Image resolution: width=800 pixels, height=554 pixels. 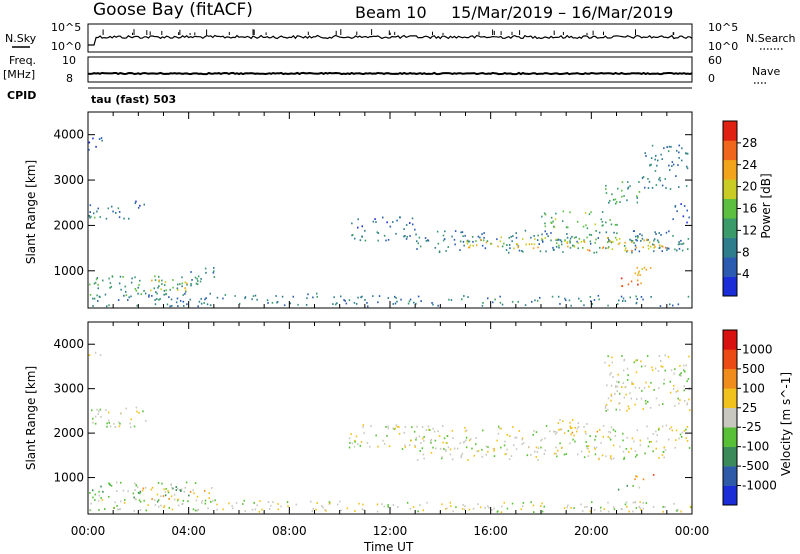 What do you see at coordinates (68, 135) in the screenshot?
I see `y-tick-label: 4000` at bounding box center [68, 135].